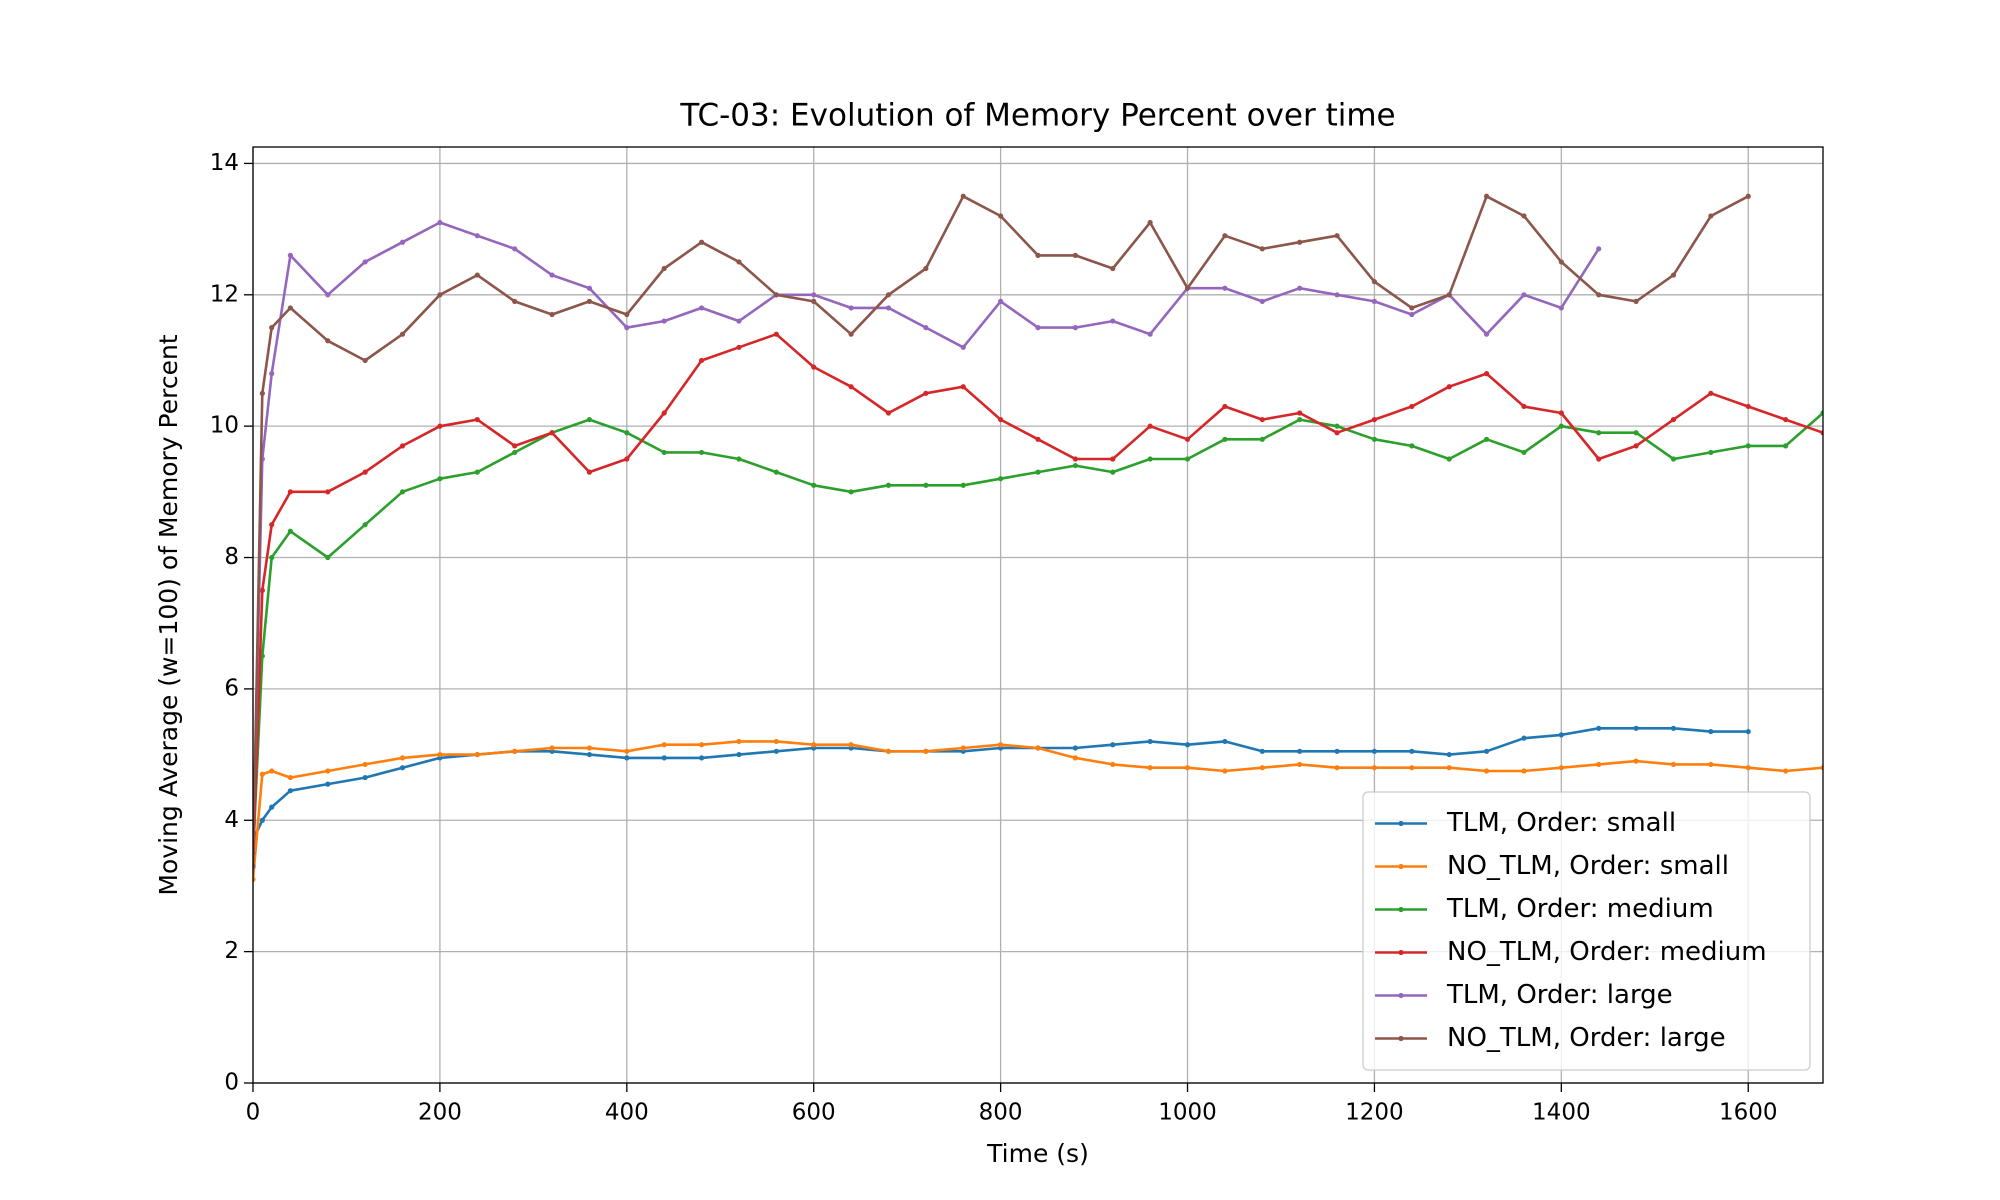 The height and width of the screenshot is (1200, 2000). I want to click on legend-label: NO_TLM, Order: medium, so click(1607, 952).